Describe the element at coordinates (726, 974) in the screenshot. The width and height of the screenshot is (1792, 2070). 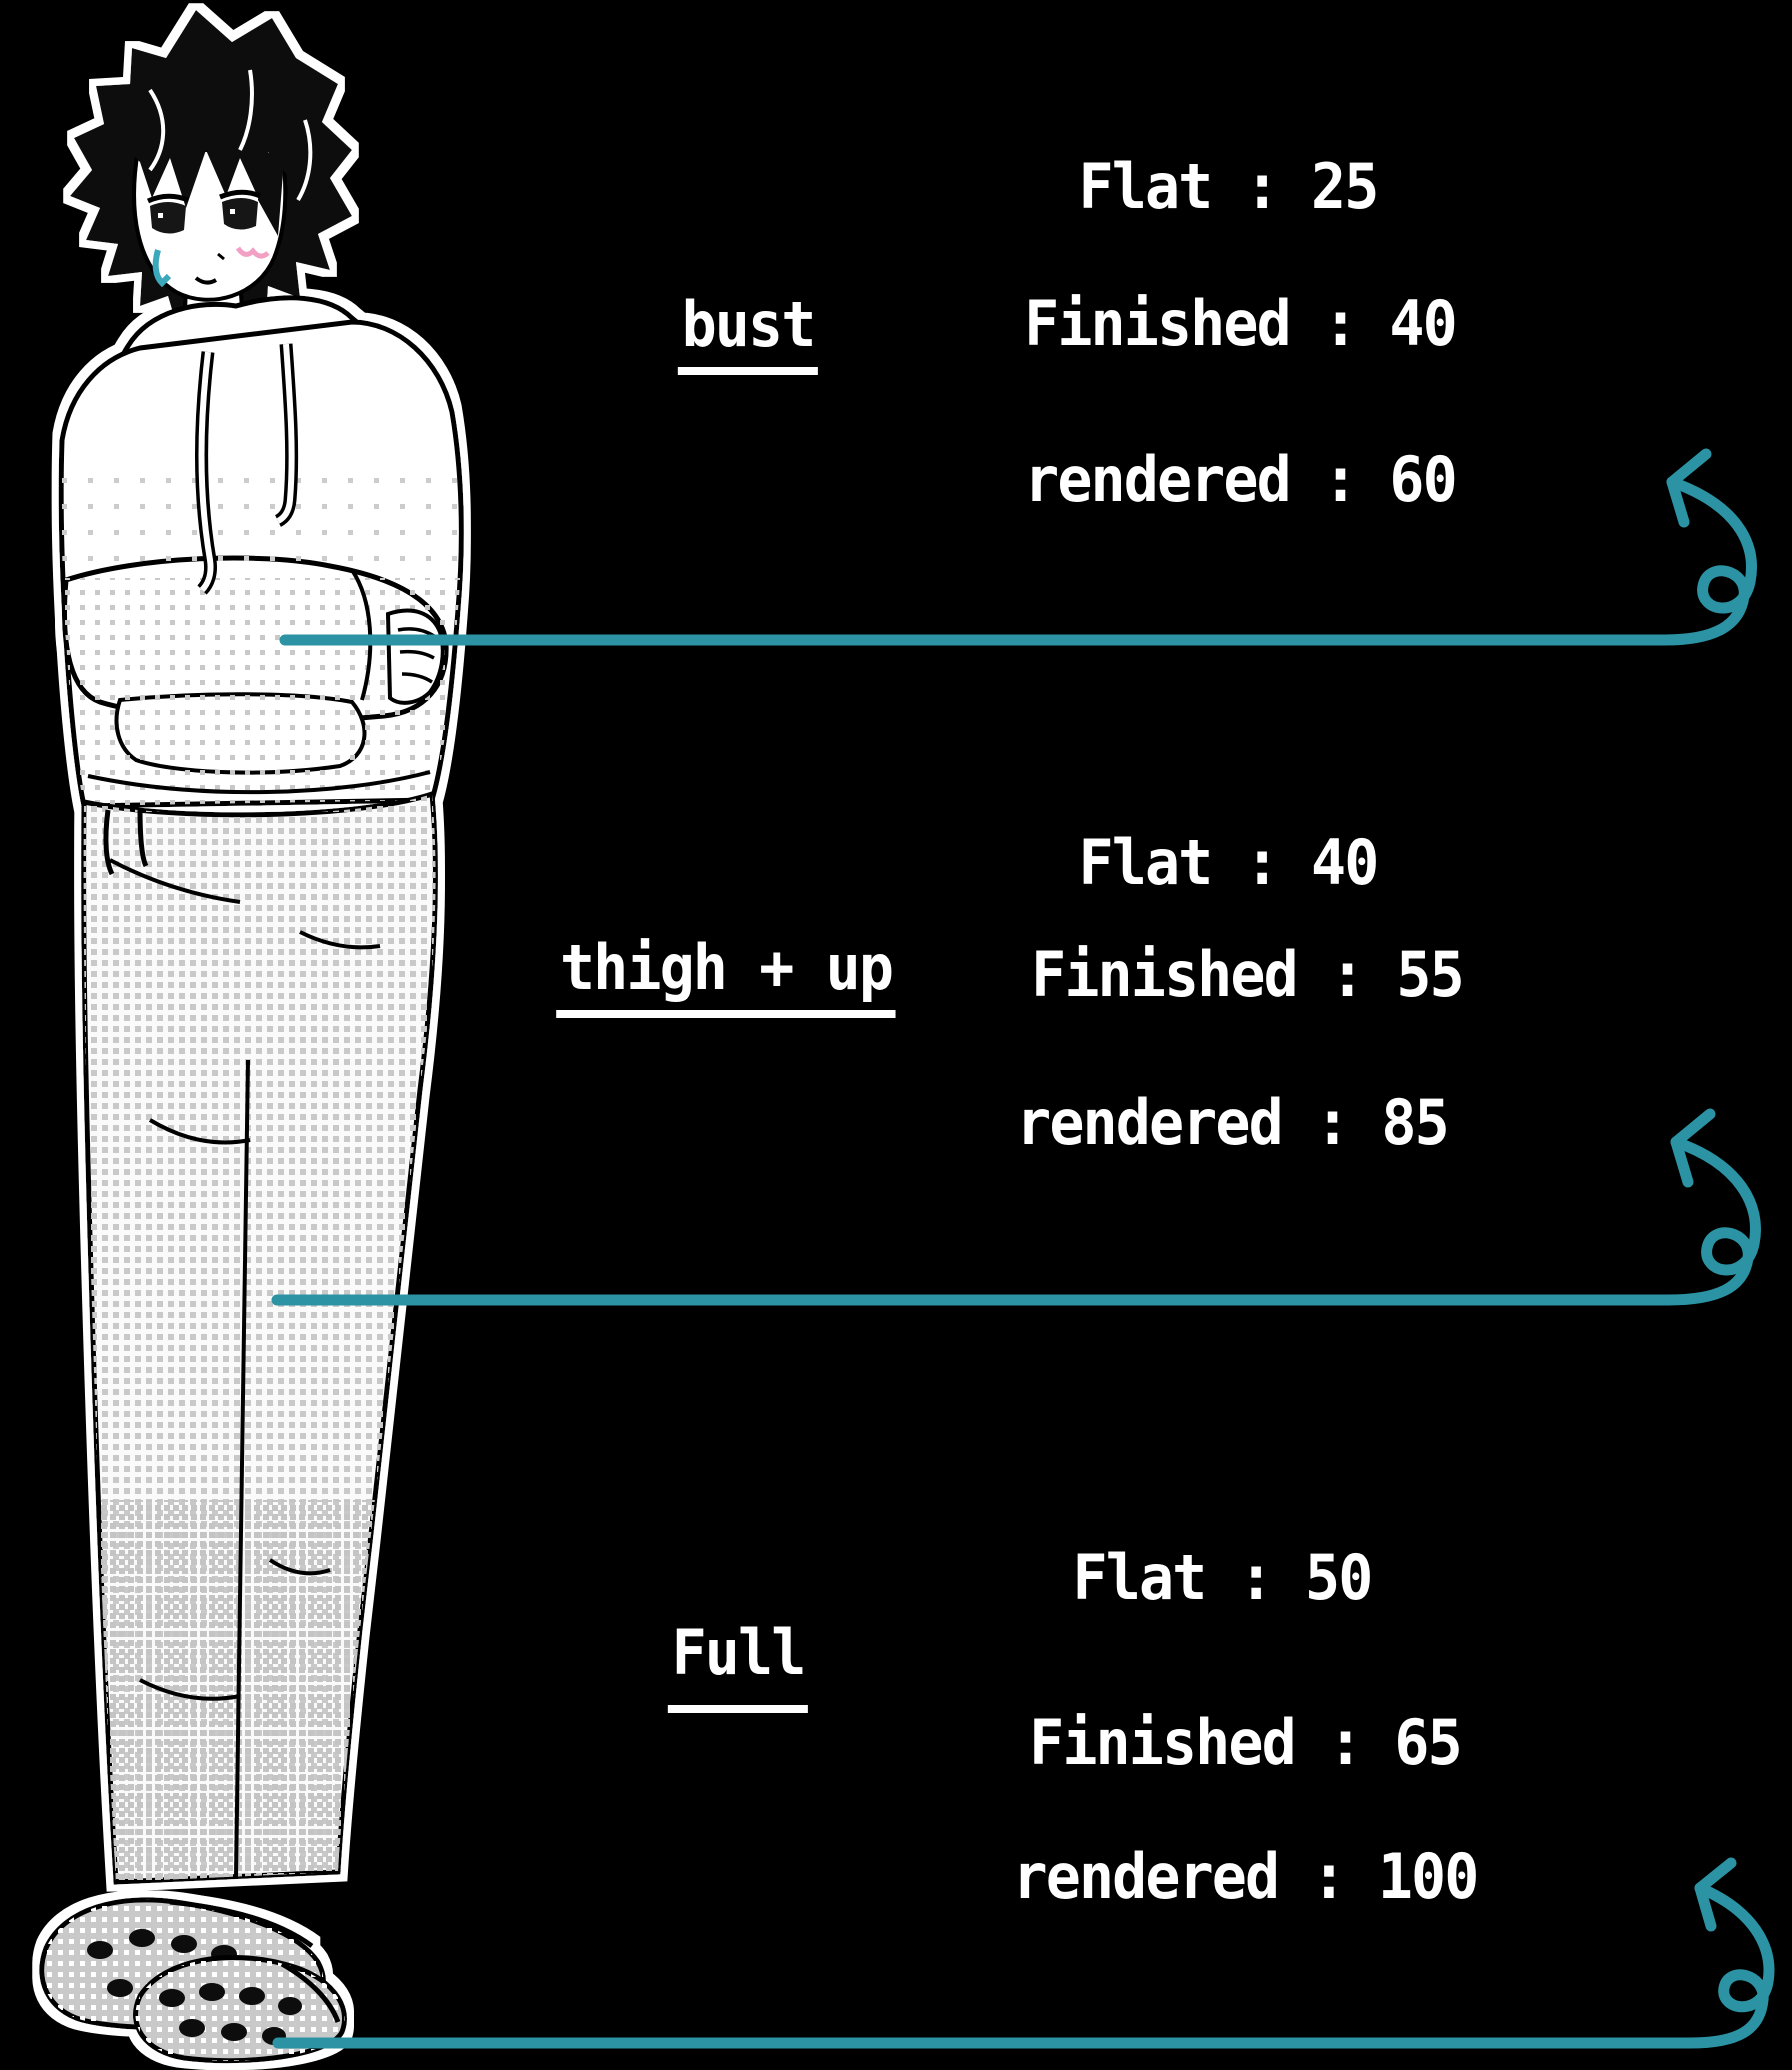
I see `section-label-thigh-up: thigh + up` at that location.